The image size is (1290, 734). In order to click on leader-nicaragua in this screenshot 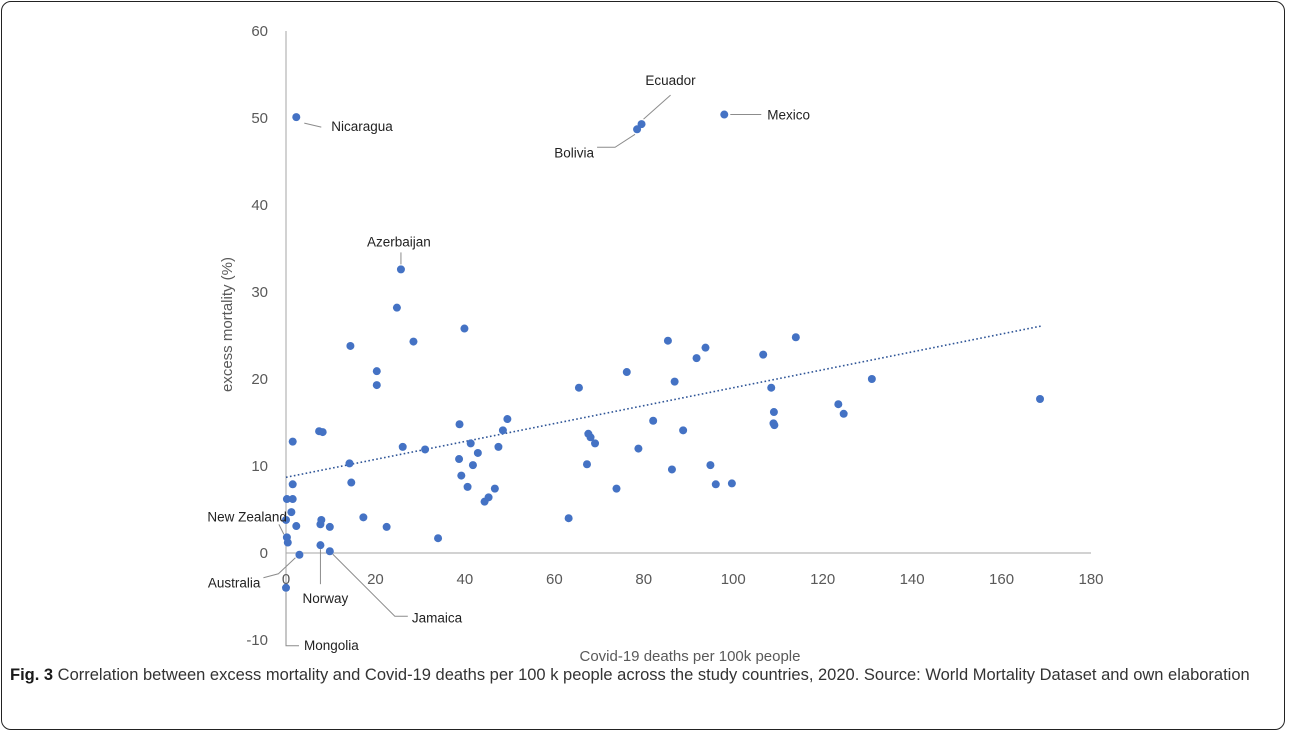, I will do `click(312, 125)`.